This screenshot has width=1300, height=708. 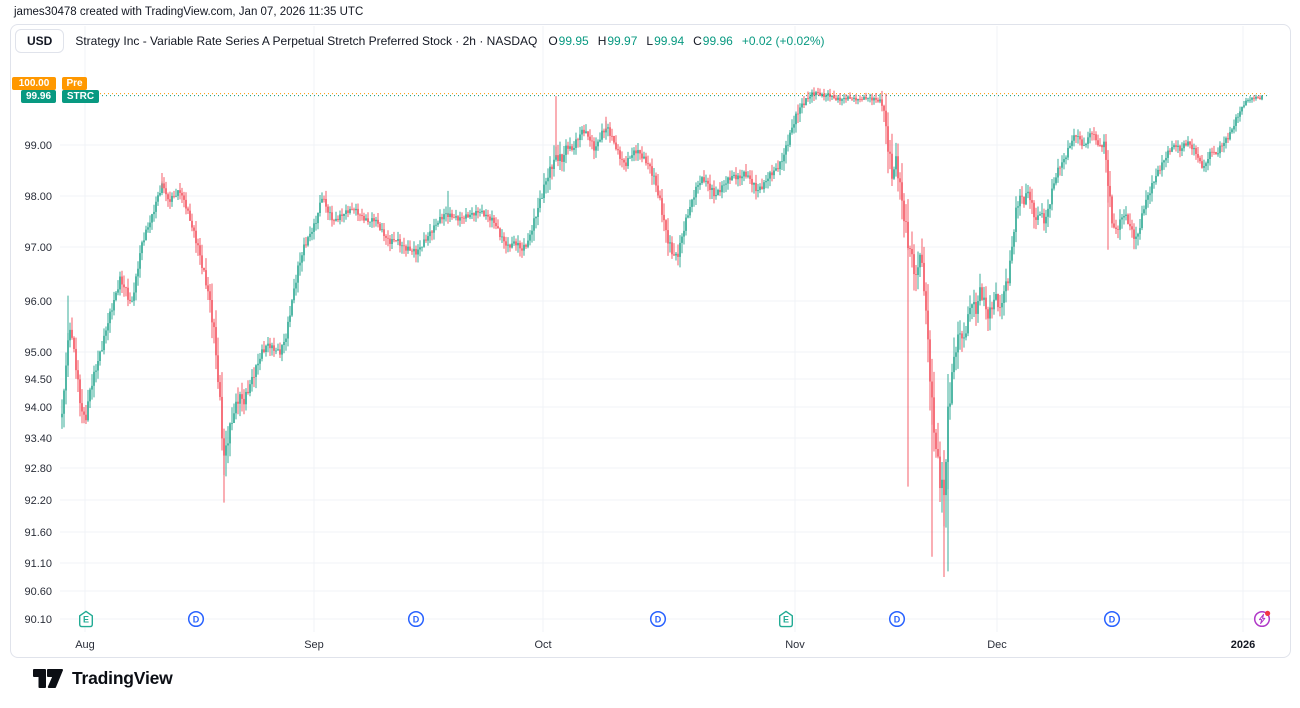 I want to click on x-axis: Aug Sep Oct Nov Dec 2026, so click(x=665, y=645).